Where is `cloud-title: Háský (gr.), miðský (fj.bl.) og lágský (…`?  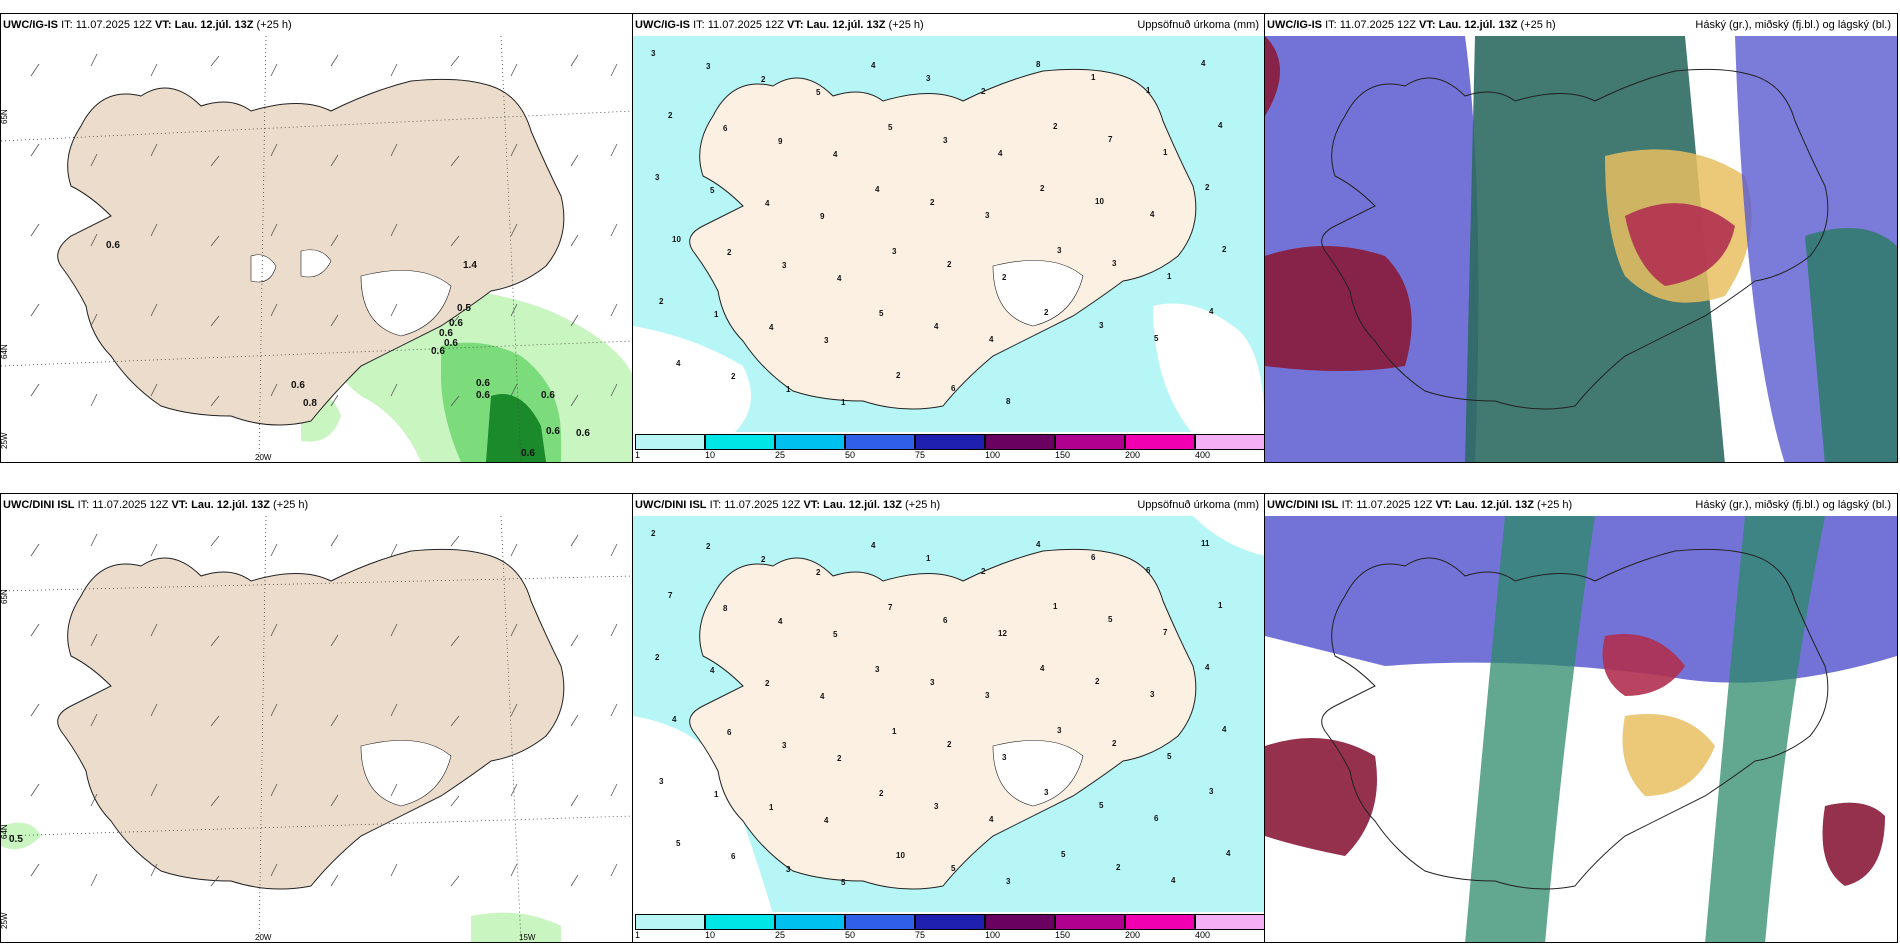
cloud-title: Háský (gr.), miðský (fj.bl.) og lágský (… is located at coordinates (1793, 25).